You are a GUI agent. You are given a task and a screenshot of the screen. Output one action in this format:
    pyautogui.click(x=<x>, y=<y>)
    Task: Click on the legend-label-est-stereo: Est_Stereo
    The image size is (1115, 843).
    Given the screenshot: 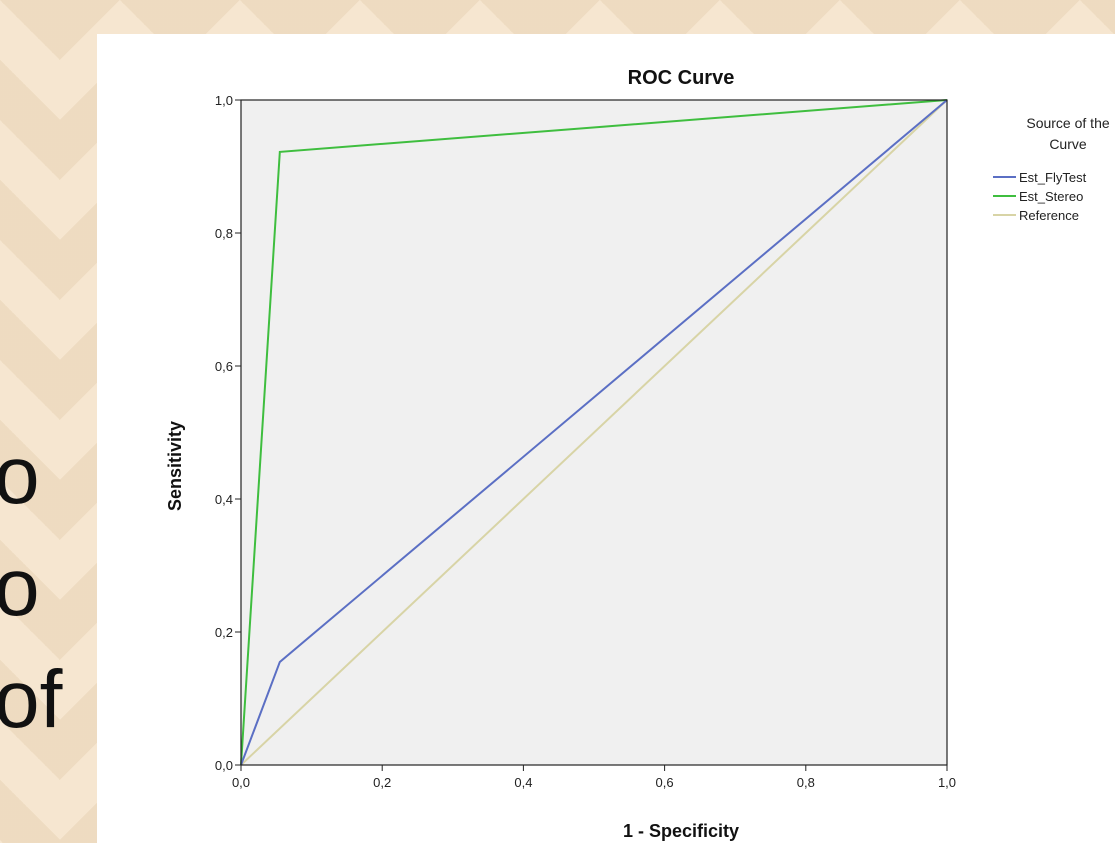 What is the action you would take?
    pyautogui.click(x=1051, y=196)
    